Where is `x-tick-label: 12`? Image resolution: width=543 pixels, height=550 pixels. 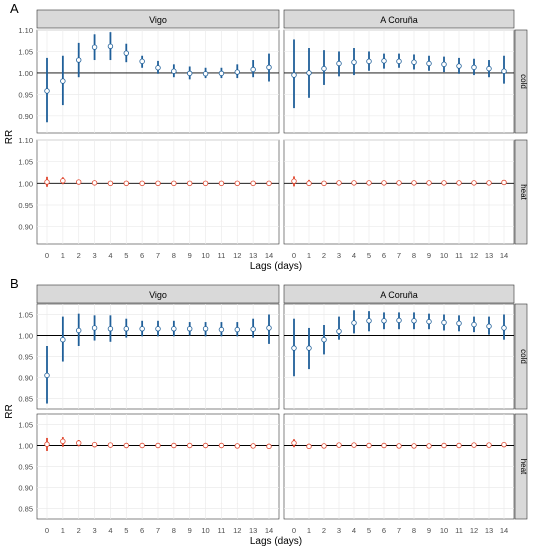
x-tick-label: 12 is located at coordinates (237, 255).